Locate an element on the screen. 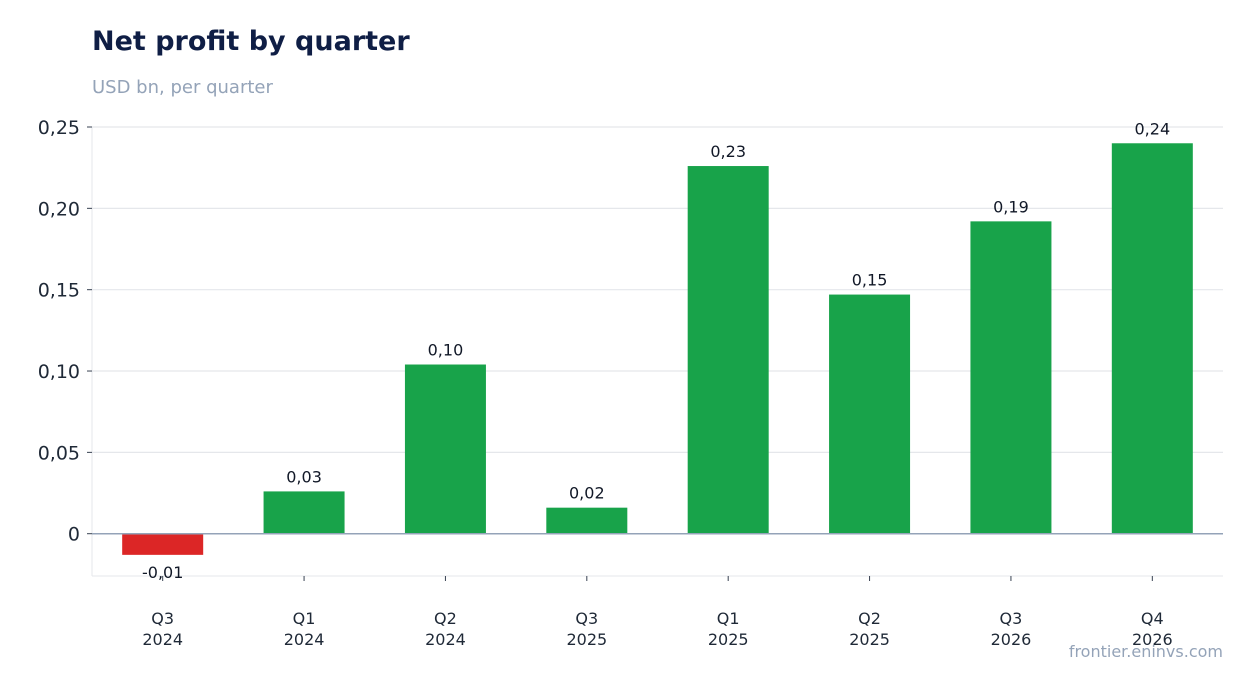 This screenshot has width=1254, height=693. x-tick-label: Q1 2024 is located at coordinates (304, 629).